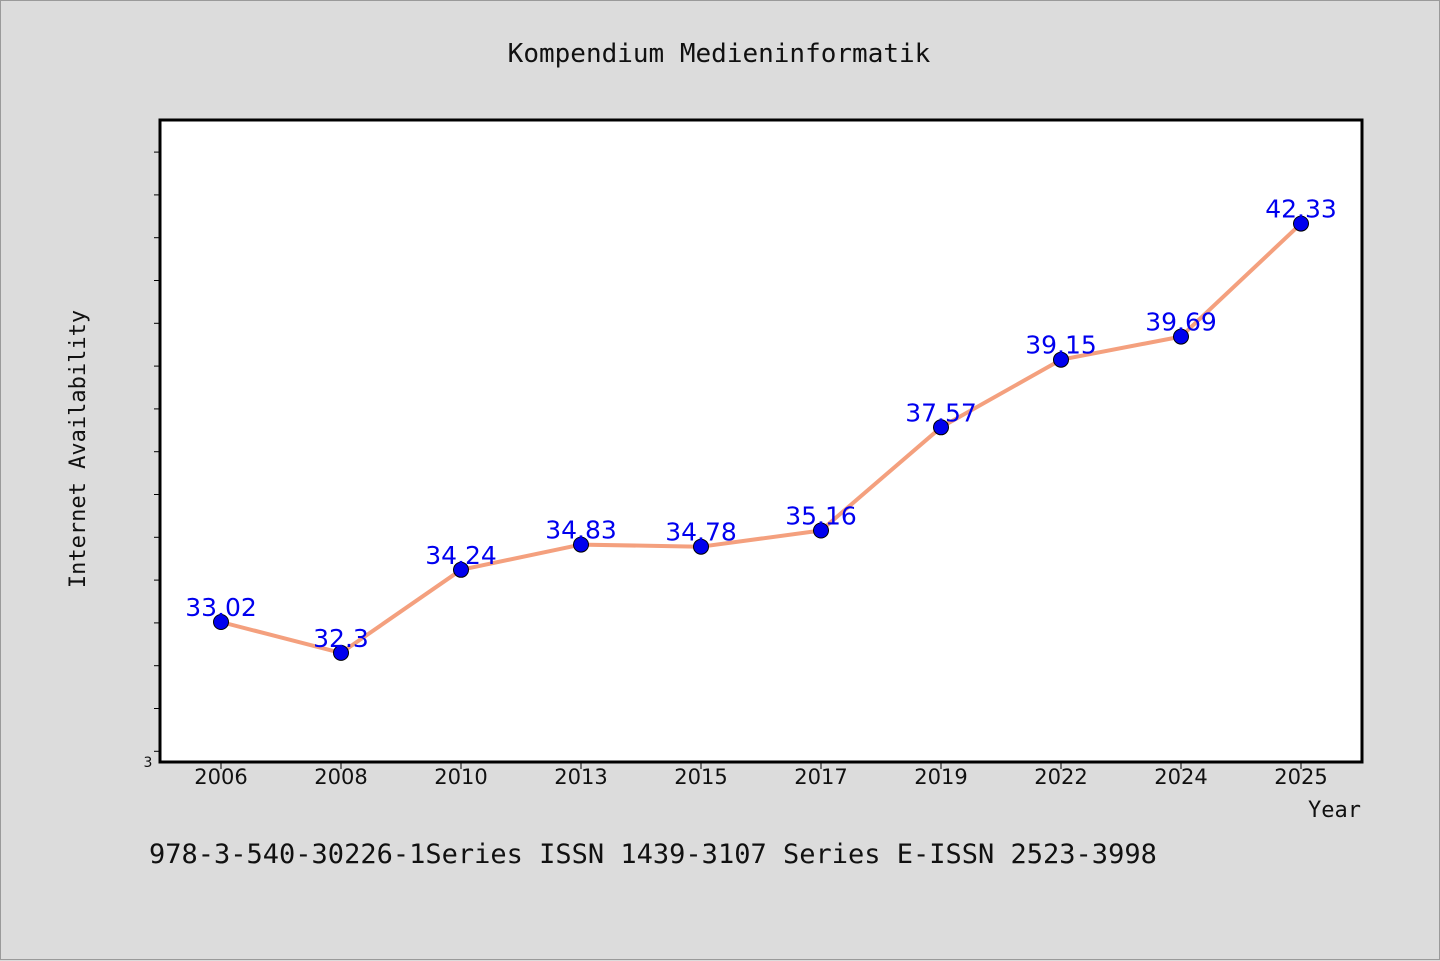  What do you see at coordinates (1061, 345) in the screenshot?
I see `data-label: 39.15` at bounding box center [1061, 345].